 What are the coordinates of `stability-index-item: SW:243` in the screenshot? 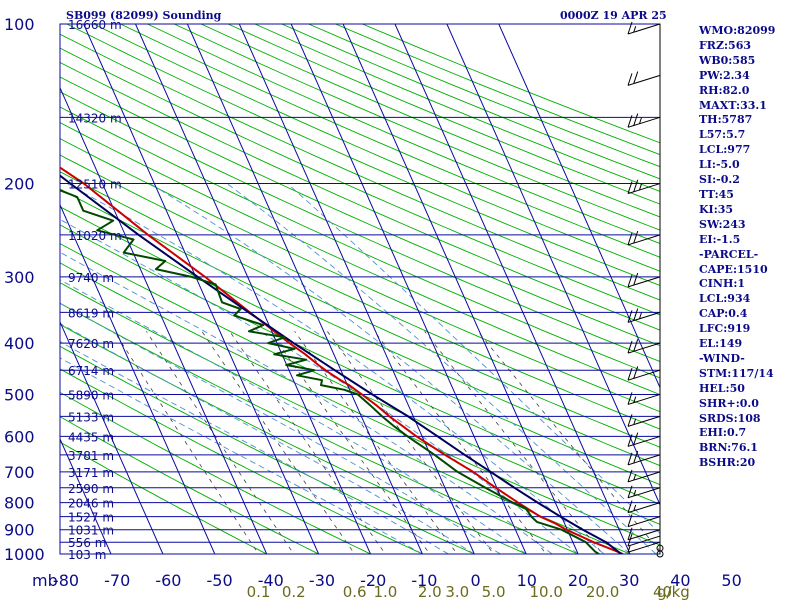 It's located at (722, 224).